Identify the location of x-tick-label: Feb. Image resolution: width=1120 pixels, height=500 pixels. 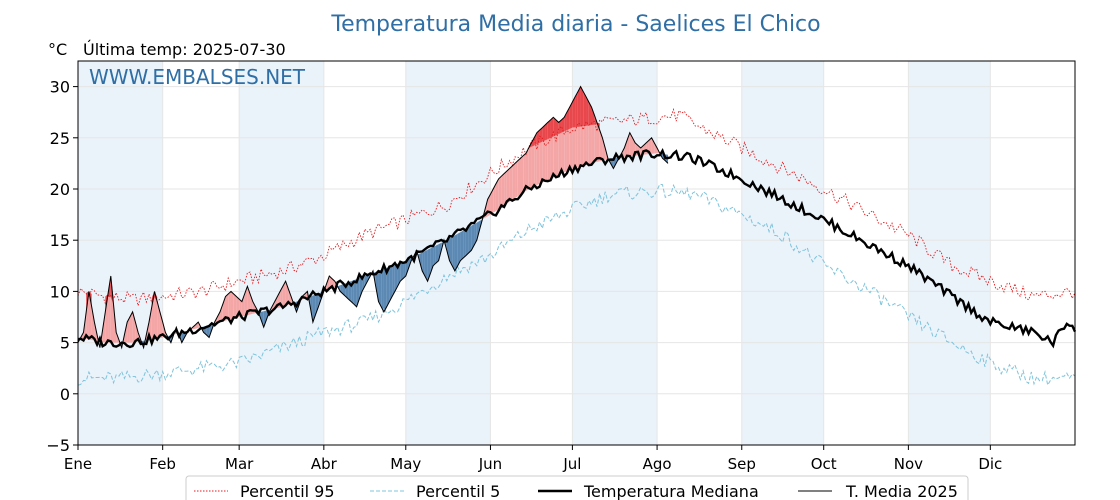
(162, 464).